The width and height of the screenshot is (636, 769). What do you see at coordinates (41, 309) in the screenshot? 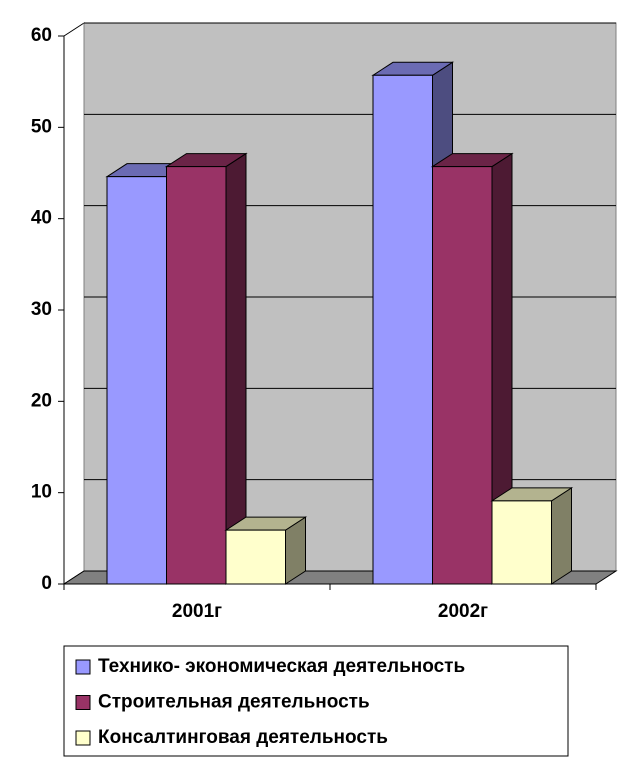
I see `y-tick-label: 30` at bounding box center [41, 309].